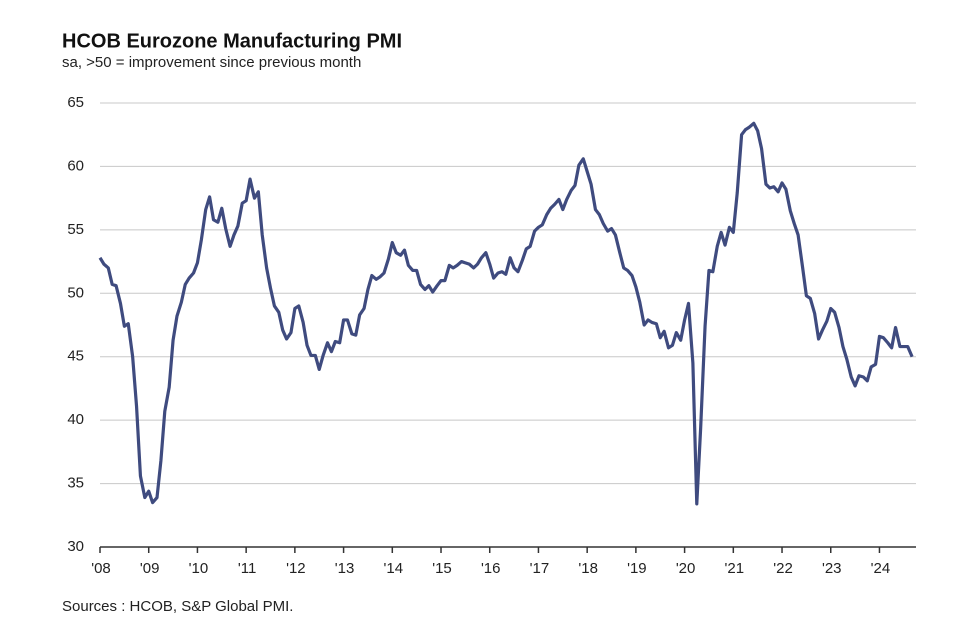  I want to click on x-tick-label: '09, so click(150, 568).